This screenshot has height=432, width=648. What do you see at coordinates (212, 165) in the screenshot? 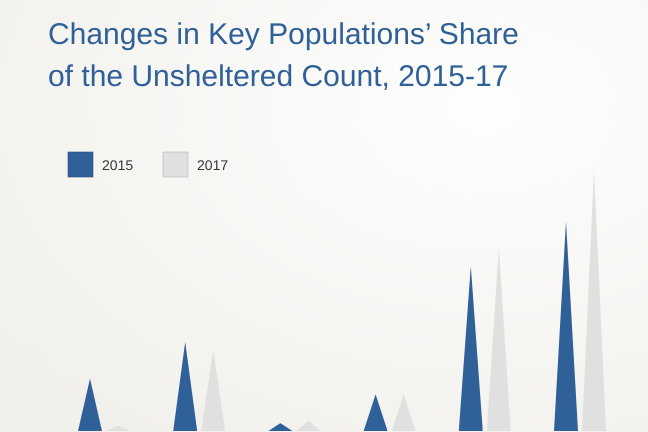
I see `legend-label: 2017` at bounding box center [212, 165].